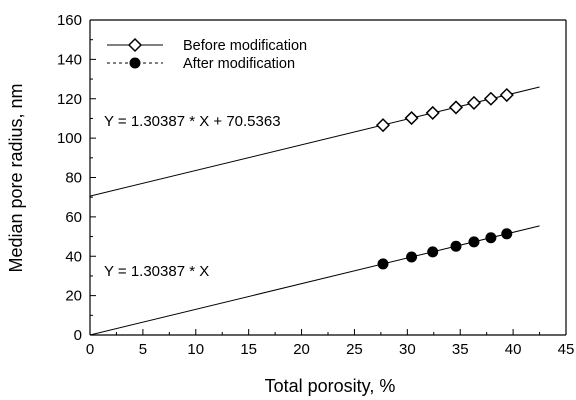 The width and height of the screenshot is (576, 400). Describe the element at coordinates (135, 45) in the screenshot. I see `legend-marker-before` at that location.